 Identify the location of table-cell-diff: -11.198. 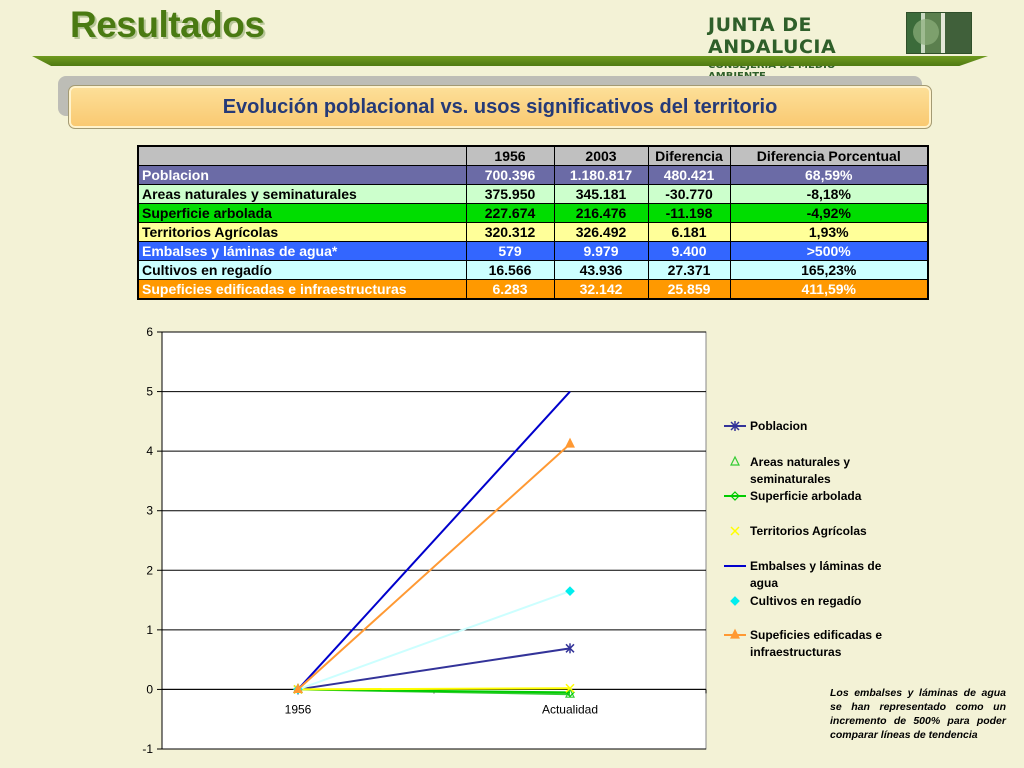
(689, 213).